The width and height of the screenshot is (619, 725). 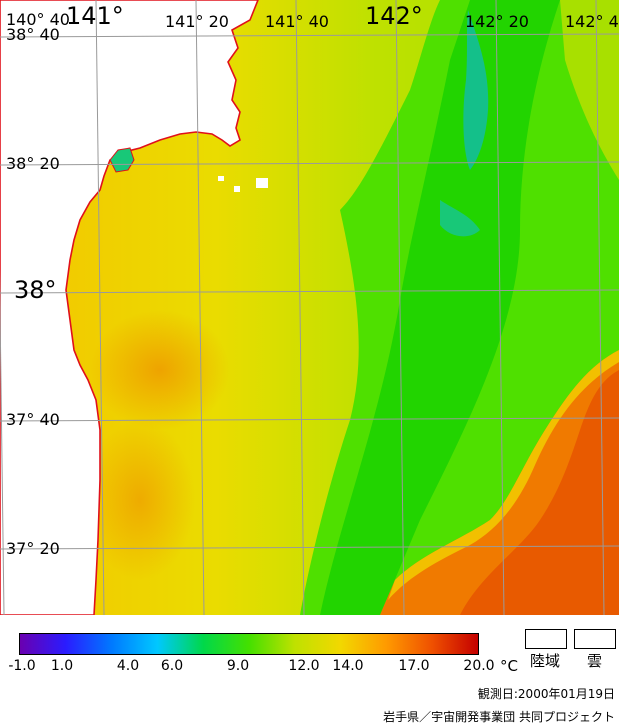 I want to click on lat-label-37-20: 37° 20, so click(x=33, y=548).